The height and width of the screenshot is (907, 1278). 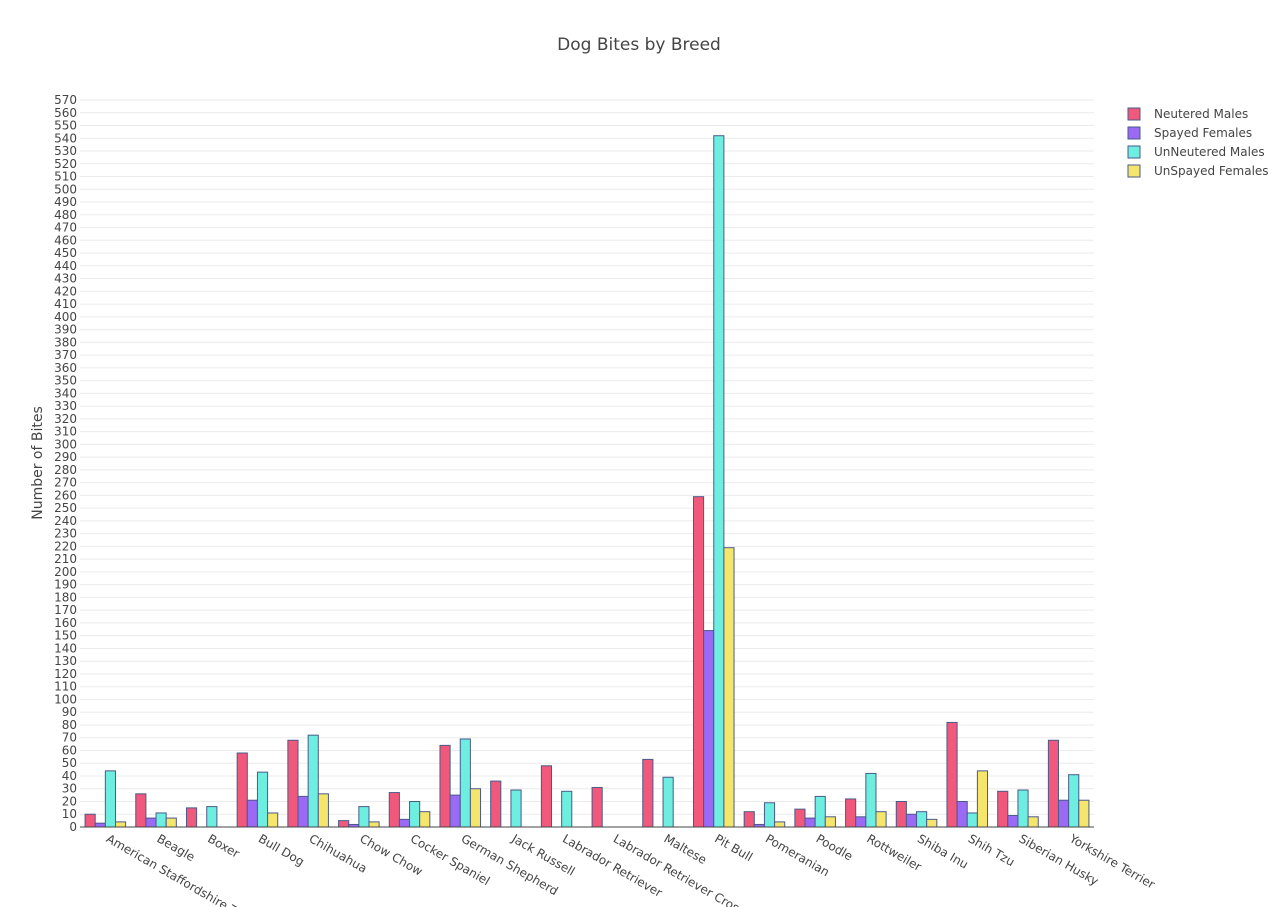 I want to click on y-tick-label: 360, so click(x=65, y=368).